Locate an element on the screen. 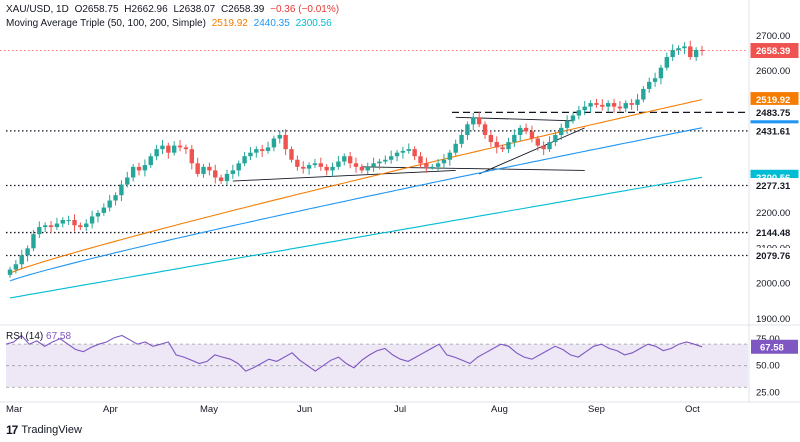 Image resolution: width=800 pixels, height=442 pixels. price-tag-label: 2079.76 is located at coordinates (773, 256).